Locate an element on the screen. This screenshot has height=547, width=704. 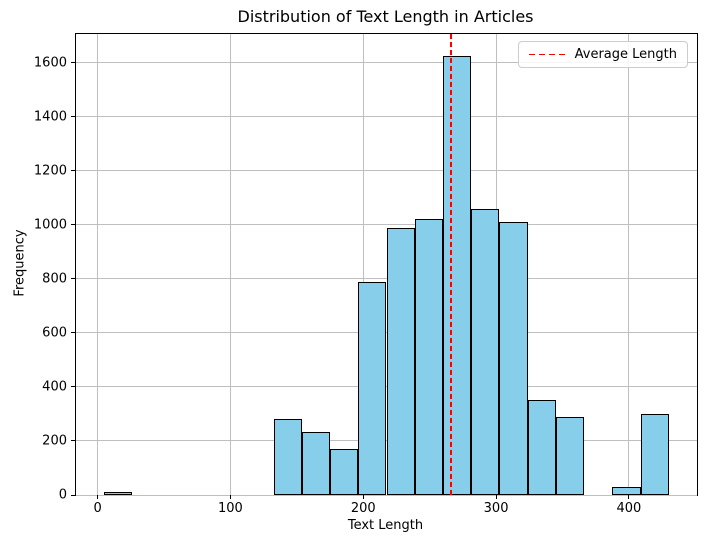
y-tick-label: 1200 is located at coordinates (50, 171).